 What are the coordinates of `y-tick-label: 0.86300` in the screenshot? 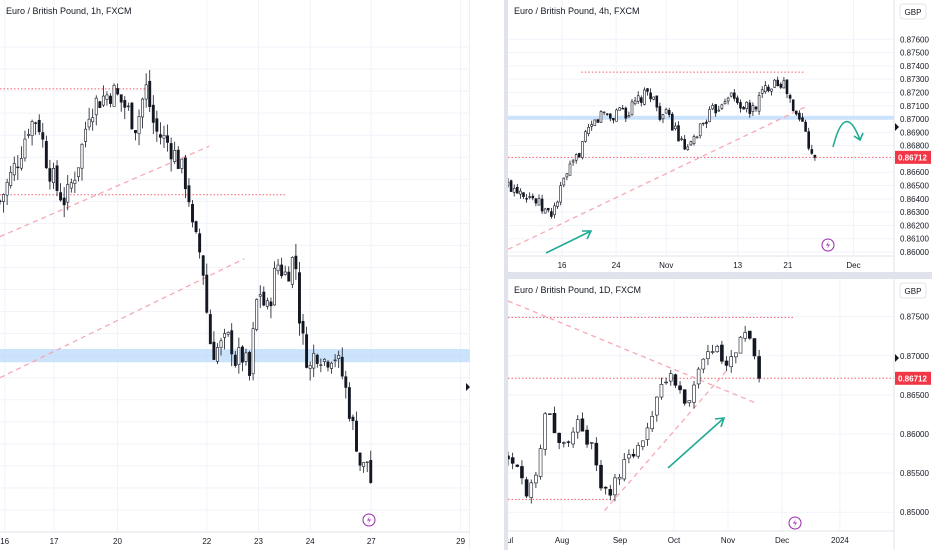 It's located at (914, 212).